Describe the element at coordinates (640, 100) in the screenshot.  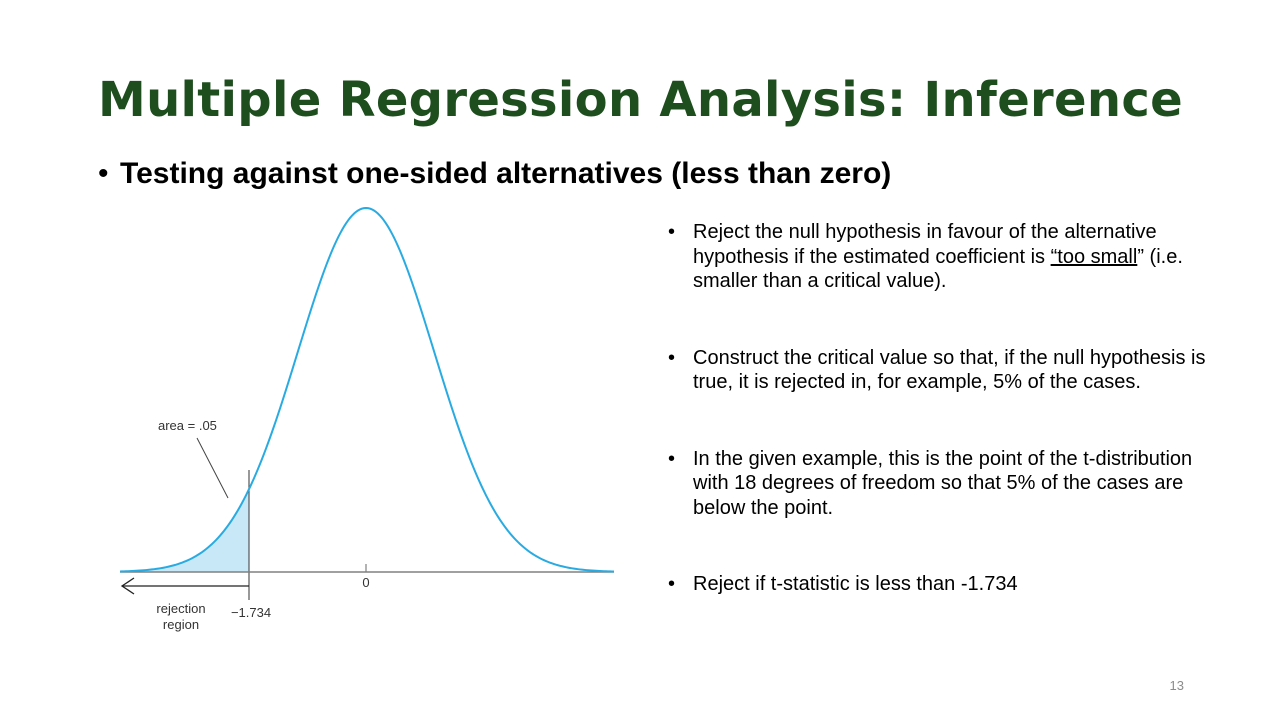
I see `slide-title: Multiple Regression Analysis: Inference` at that location.